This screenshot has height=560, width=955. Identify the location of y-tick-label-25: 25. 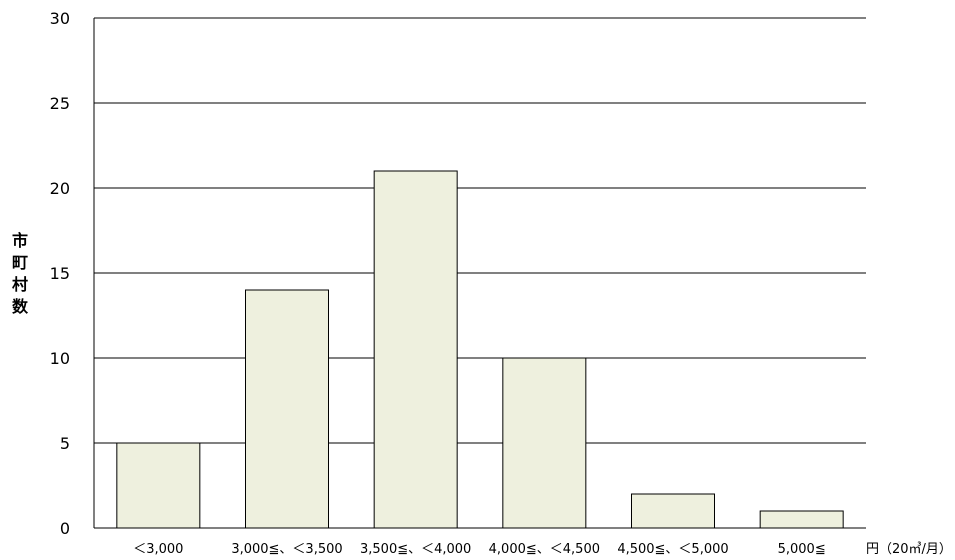
(60, 103).